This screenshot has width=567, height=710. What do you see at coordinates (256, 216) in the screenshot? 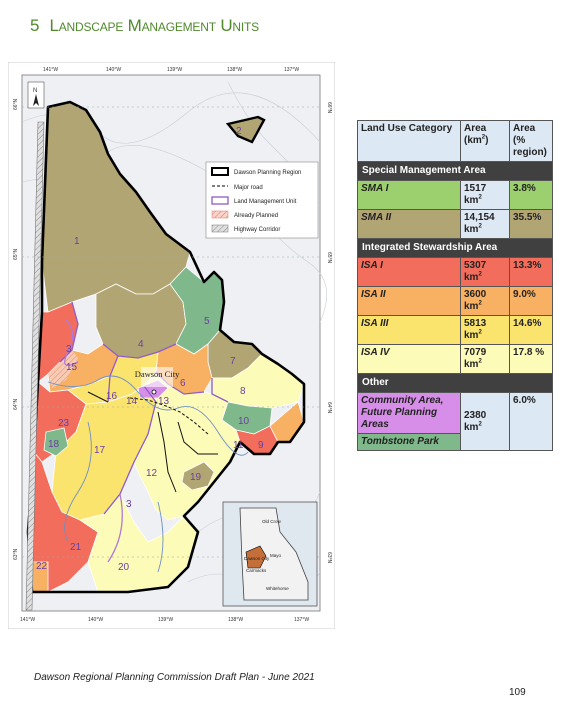
I see `legend-label: Already Planned` at bounding box center [256, 216].